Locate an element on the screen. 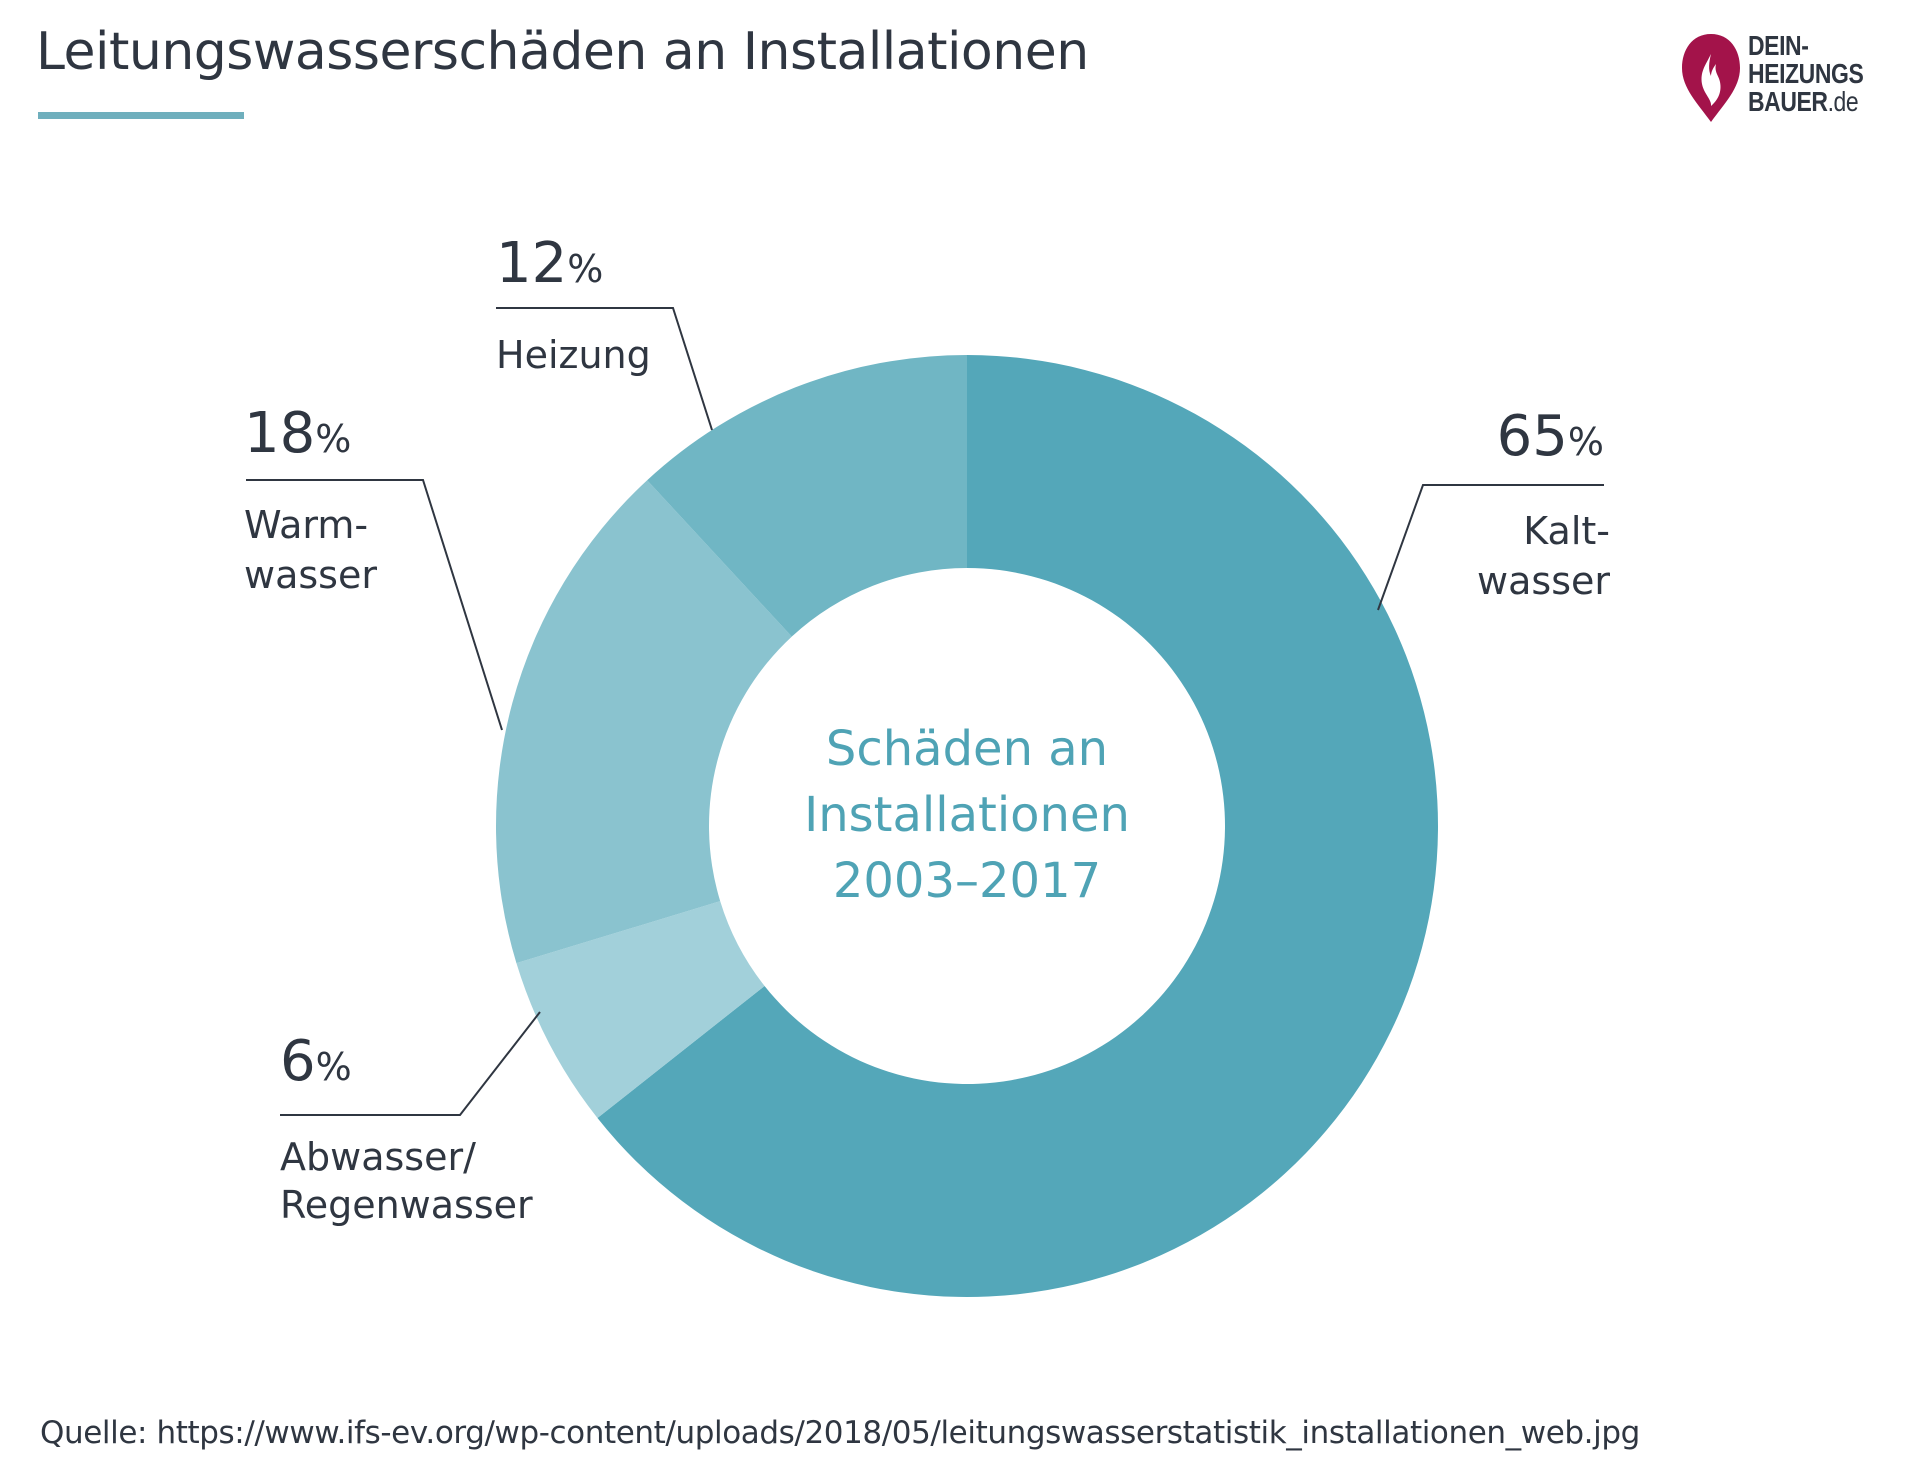  center-label-line-2: Installationen is located at coordinates (967, 815).